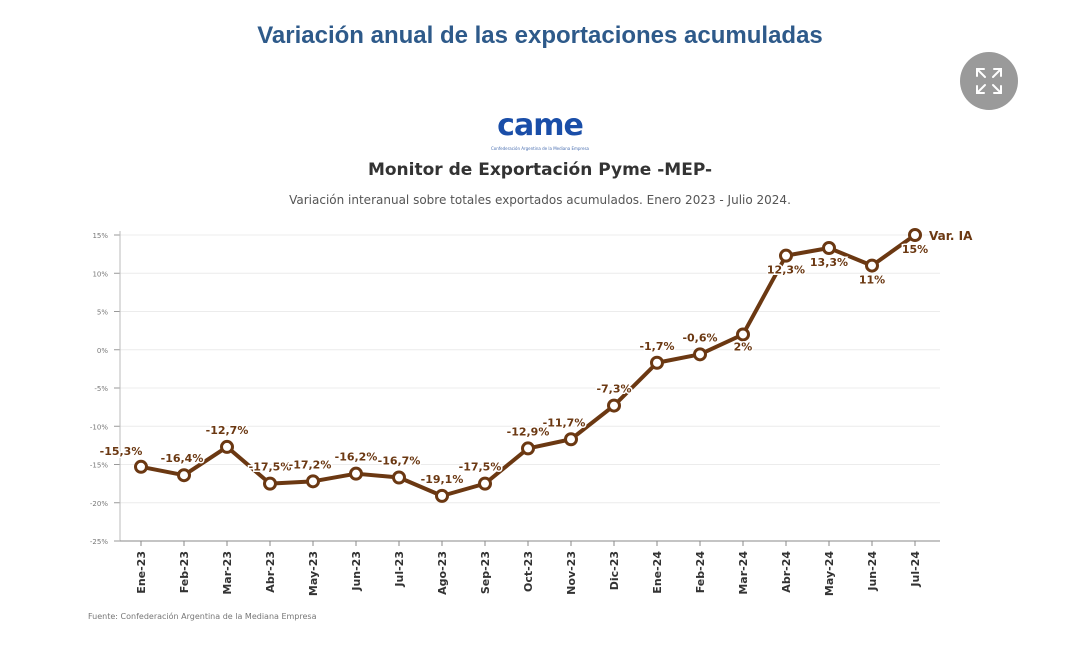 The width and height of the screenshot is (1080, 653). I want to click on data-label: -17,2%, so click(310, 464).